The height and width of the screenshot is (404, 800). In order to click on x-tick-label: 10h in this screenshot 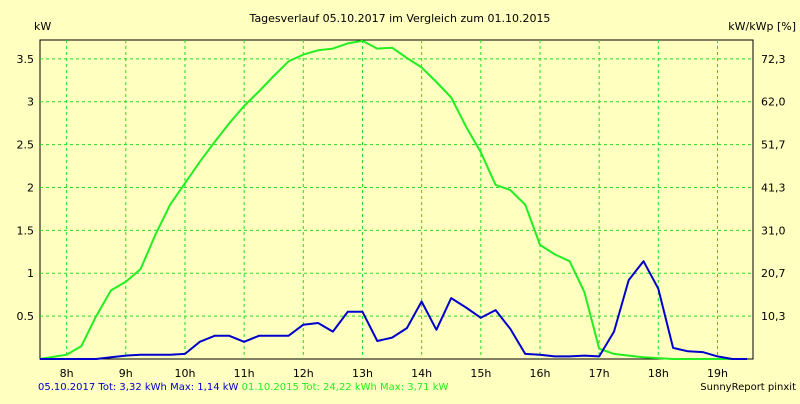, I will do `click(184, 373)`.